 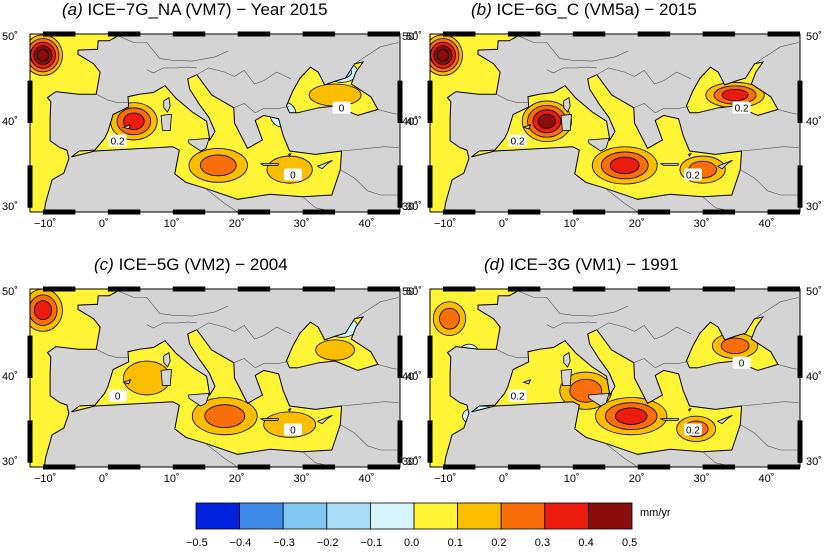 What do you see at coordinates (412, 543) in the screenshot?
I see `colorbar-tick-label: 0.0` at bounding box center [412, 543].